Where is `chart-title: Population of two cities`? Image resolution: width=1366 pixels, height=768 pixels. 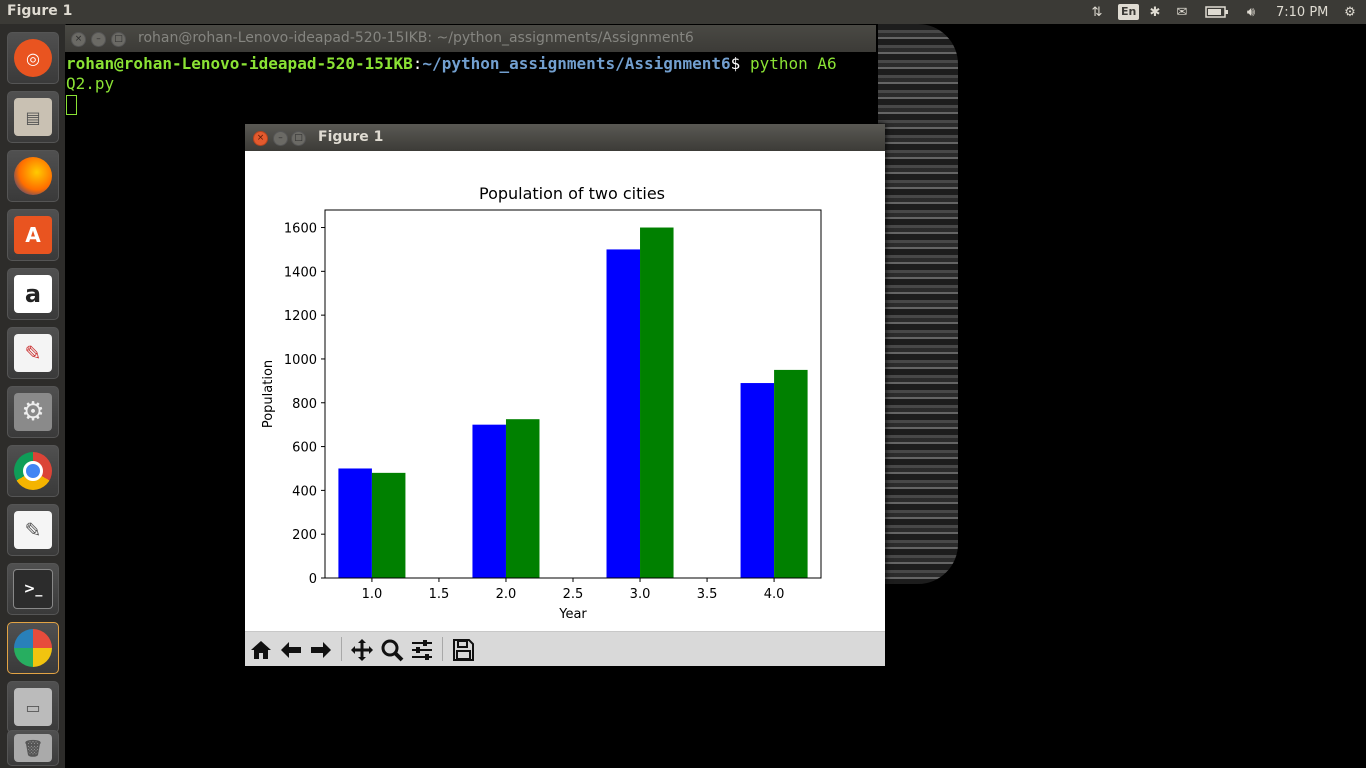 chart-title: Population of two cities is located at coordinates (572, 193).